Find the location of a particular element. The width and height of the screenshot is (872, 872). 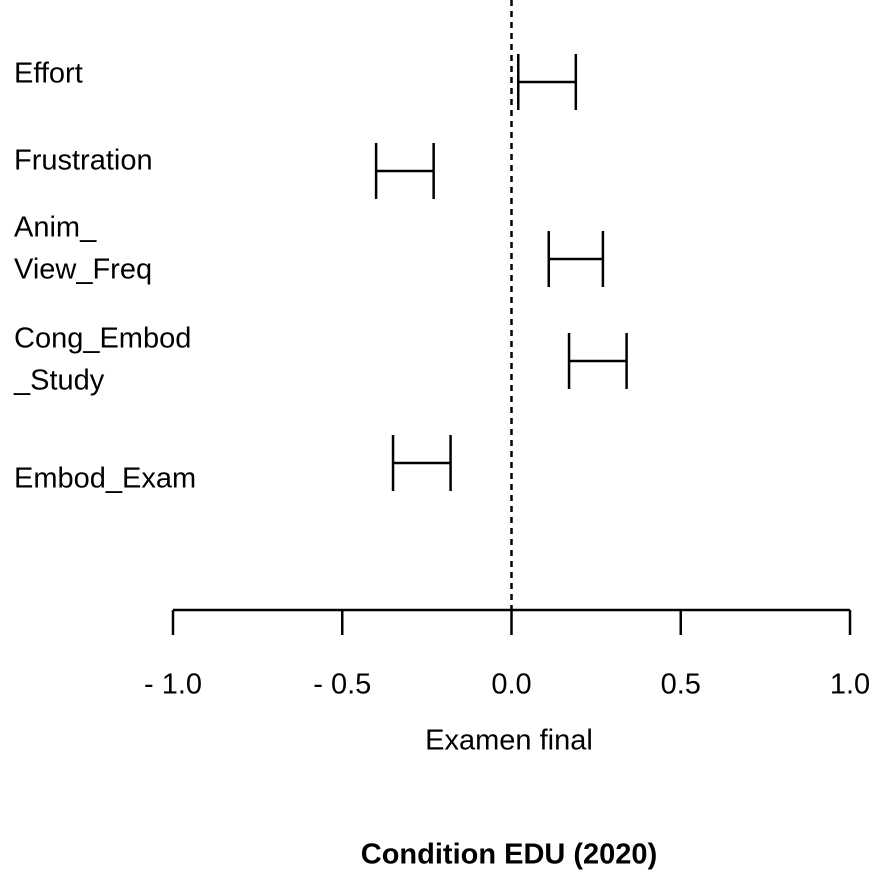

x-tick-label: - 1.0 is located at coordinates (173, 685).